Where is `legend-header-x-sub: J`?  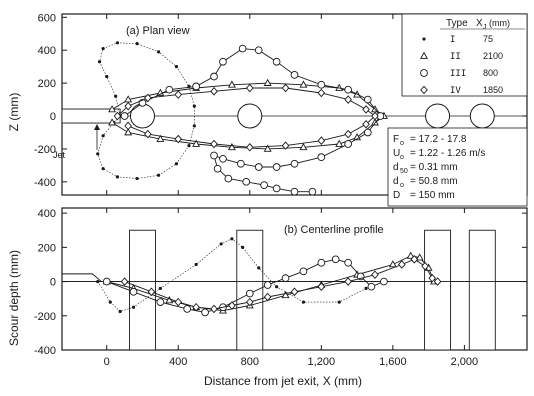
legend-header-x-sub: J is located at coordinates (485, 27).